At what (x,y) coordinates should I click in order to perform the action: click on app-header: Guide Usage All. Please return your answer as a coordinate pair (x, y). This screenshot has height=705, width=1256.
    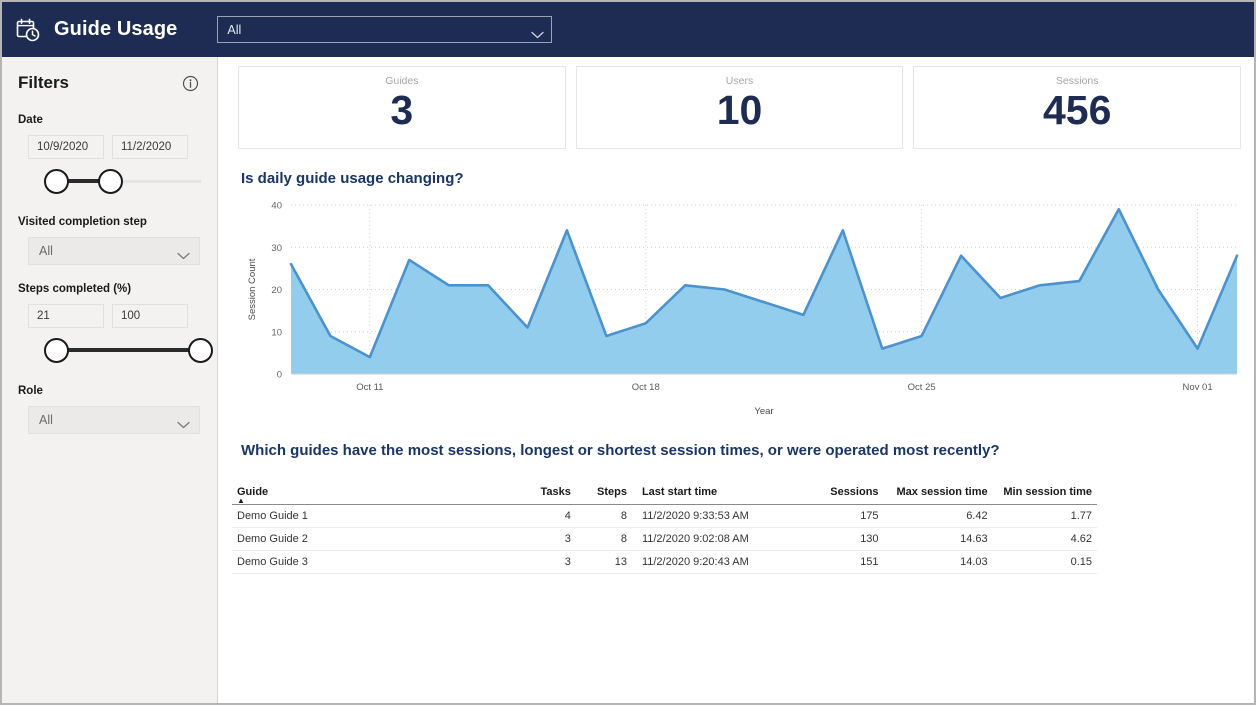
    Looking at the image, I should click on (628, 29).